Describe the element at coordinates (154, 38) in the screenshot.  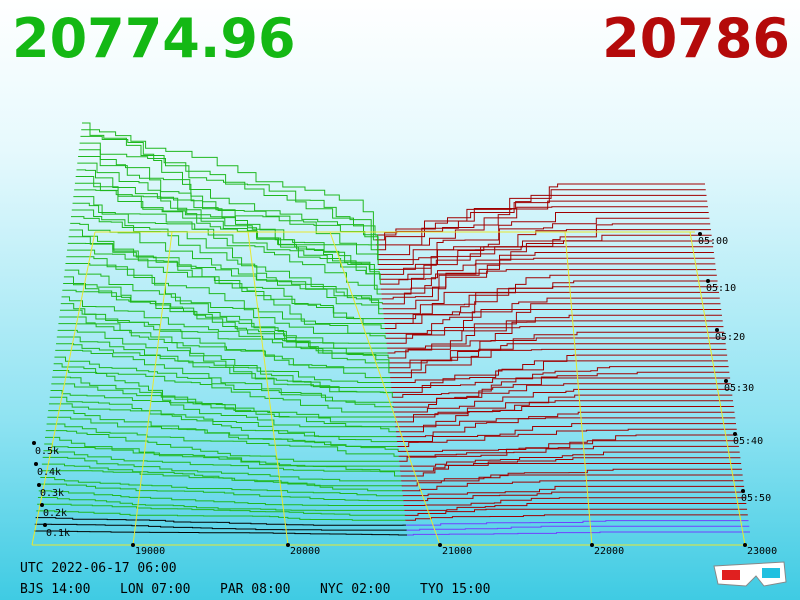
I see `bid-price: 20774.96` at that location.